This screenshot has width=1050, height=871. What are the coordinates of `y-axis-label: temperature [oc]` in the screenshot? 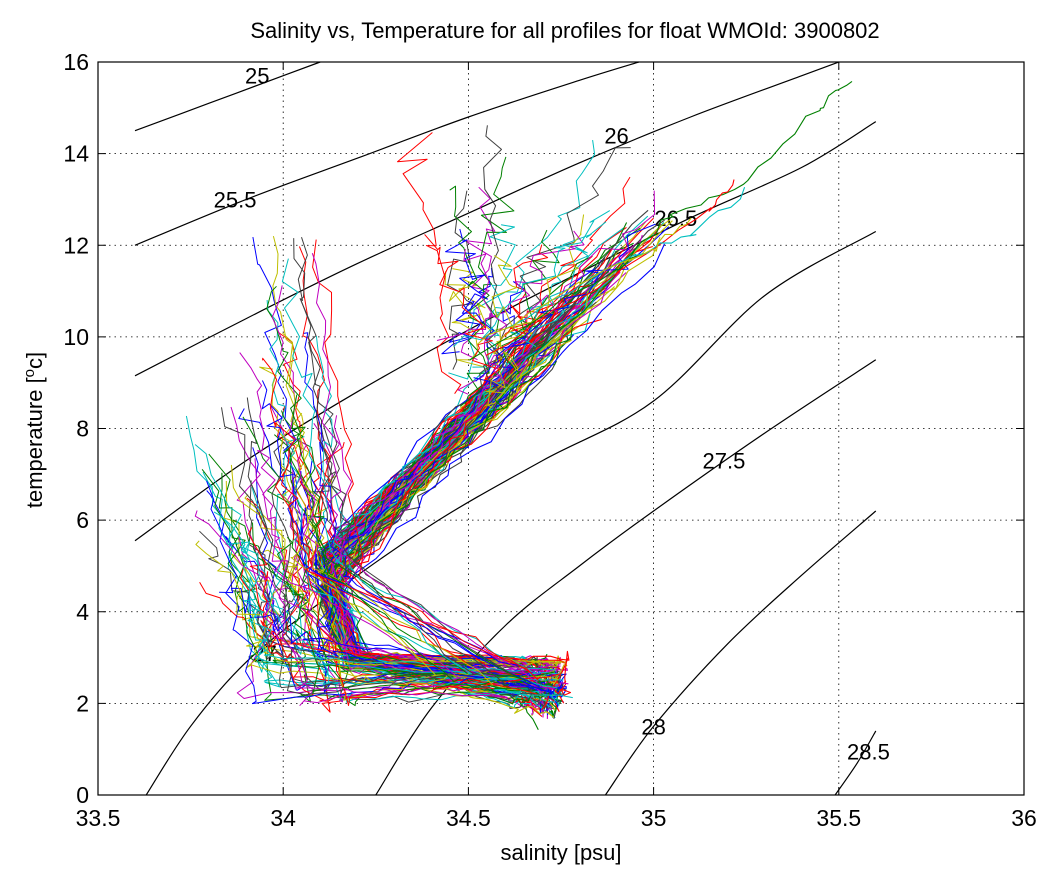 It's located at (34, 430).